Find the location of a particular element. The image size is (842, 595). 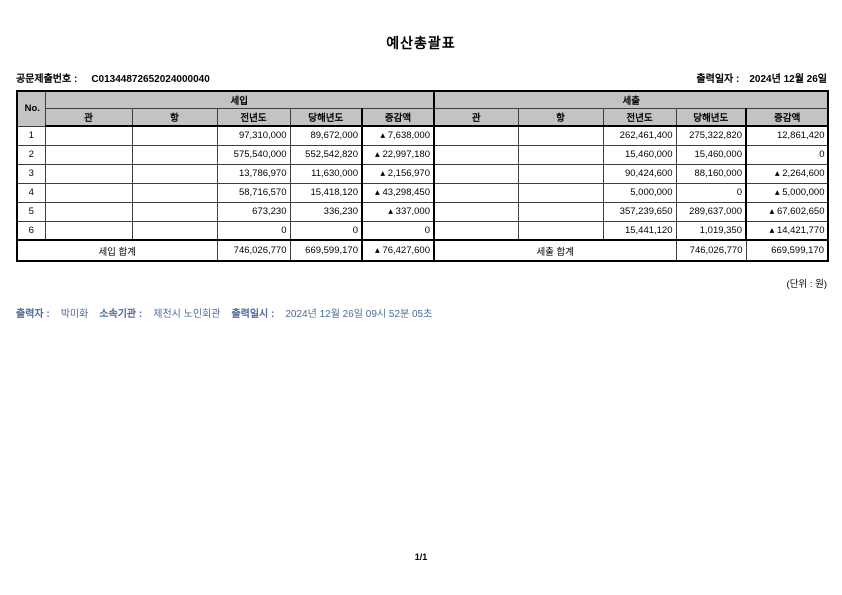

cell-expense-diff: ▴ 14,421,770 is located at coordinates (787, 230).